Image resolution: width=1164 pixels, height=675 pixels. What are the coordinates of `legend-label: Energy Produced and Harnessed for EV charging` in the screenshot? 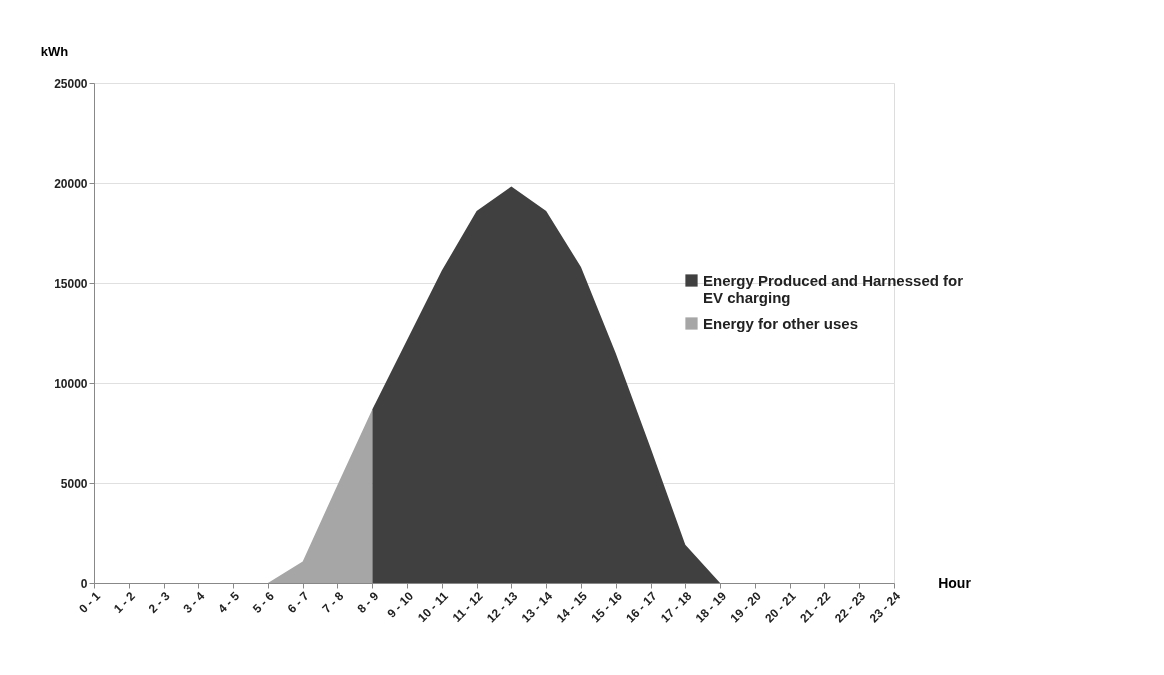 It's located at (833, 288).